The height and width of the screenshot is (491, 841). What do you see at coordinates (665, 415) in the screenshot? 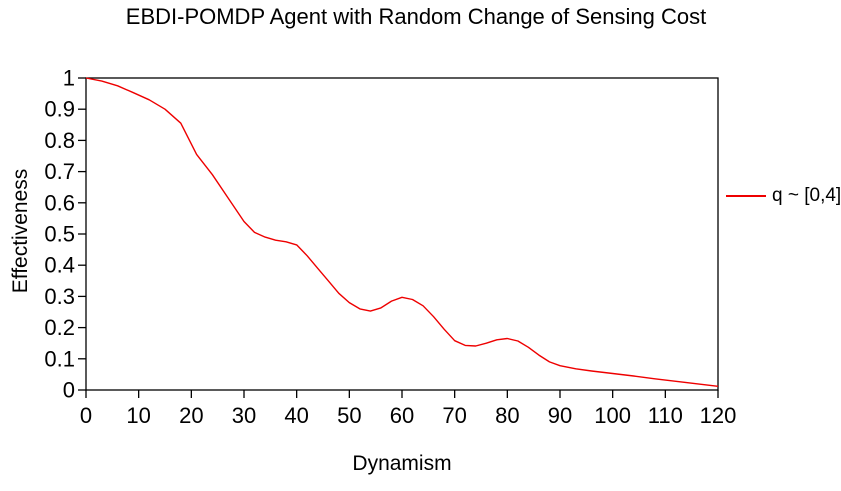
I see `x-tick-label: 110` at bounding box center [665, 415].